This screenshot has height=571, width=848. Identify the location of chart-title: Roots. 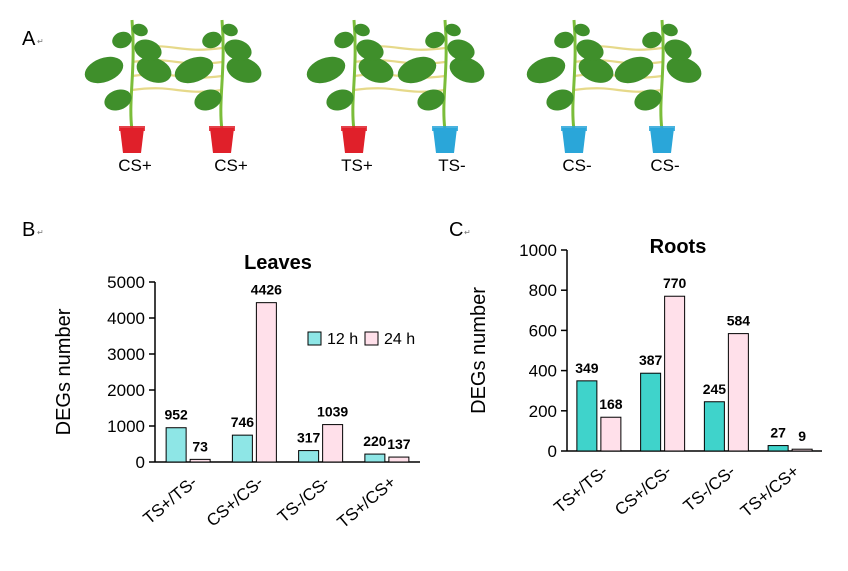
(678, 247).